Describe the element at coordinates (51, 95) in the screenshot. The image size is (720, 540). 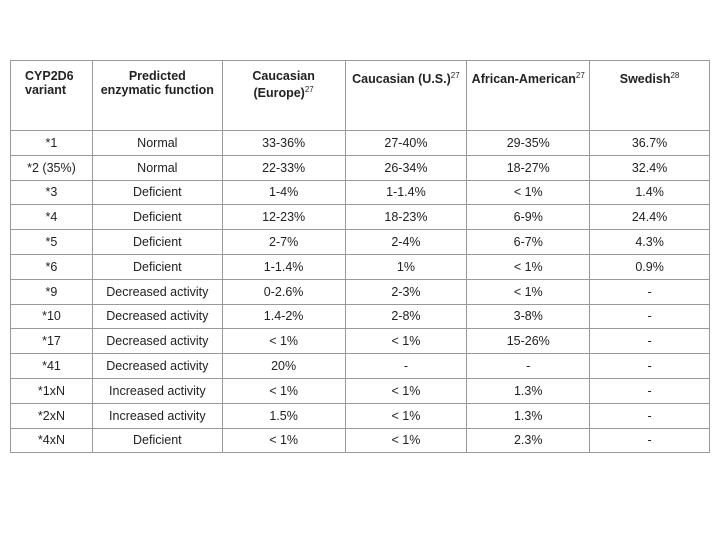
I see `column-header: CYP2D6 variant` at that location.